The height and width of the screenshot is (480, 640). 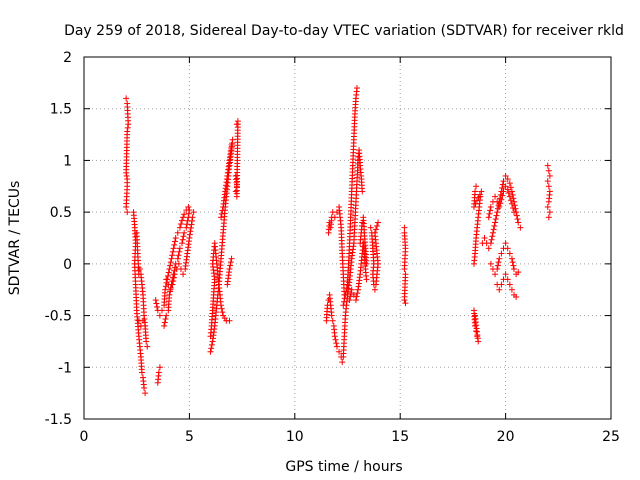 I want to click on x-tick-label: 25, so click(x=611, y=437).